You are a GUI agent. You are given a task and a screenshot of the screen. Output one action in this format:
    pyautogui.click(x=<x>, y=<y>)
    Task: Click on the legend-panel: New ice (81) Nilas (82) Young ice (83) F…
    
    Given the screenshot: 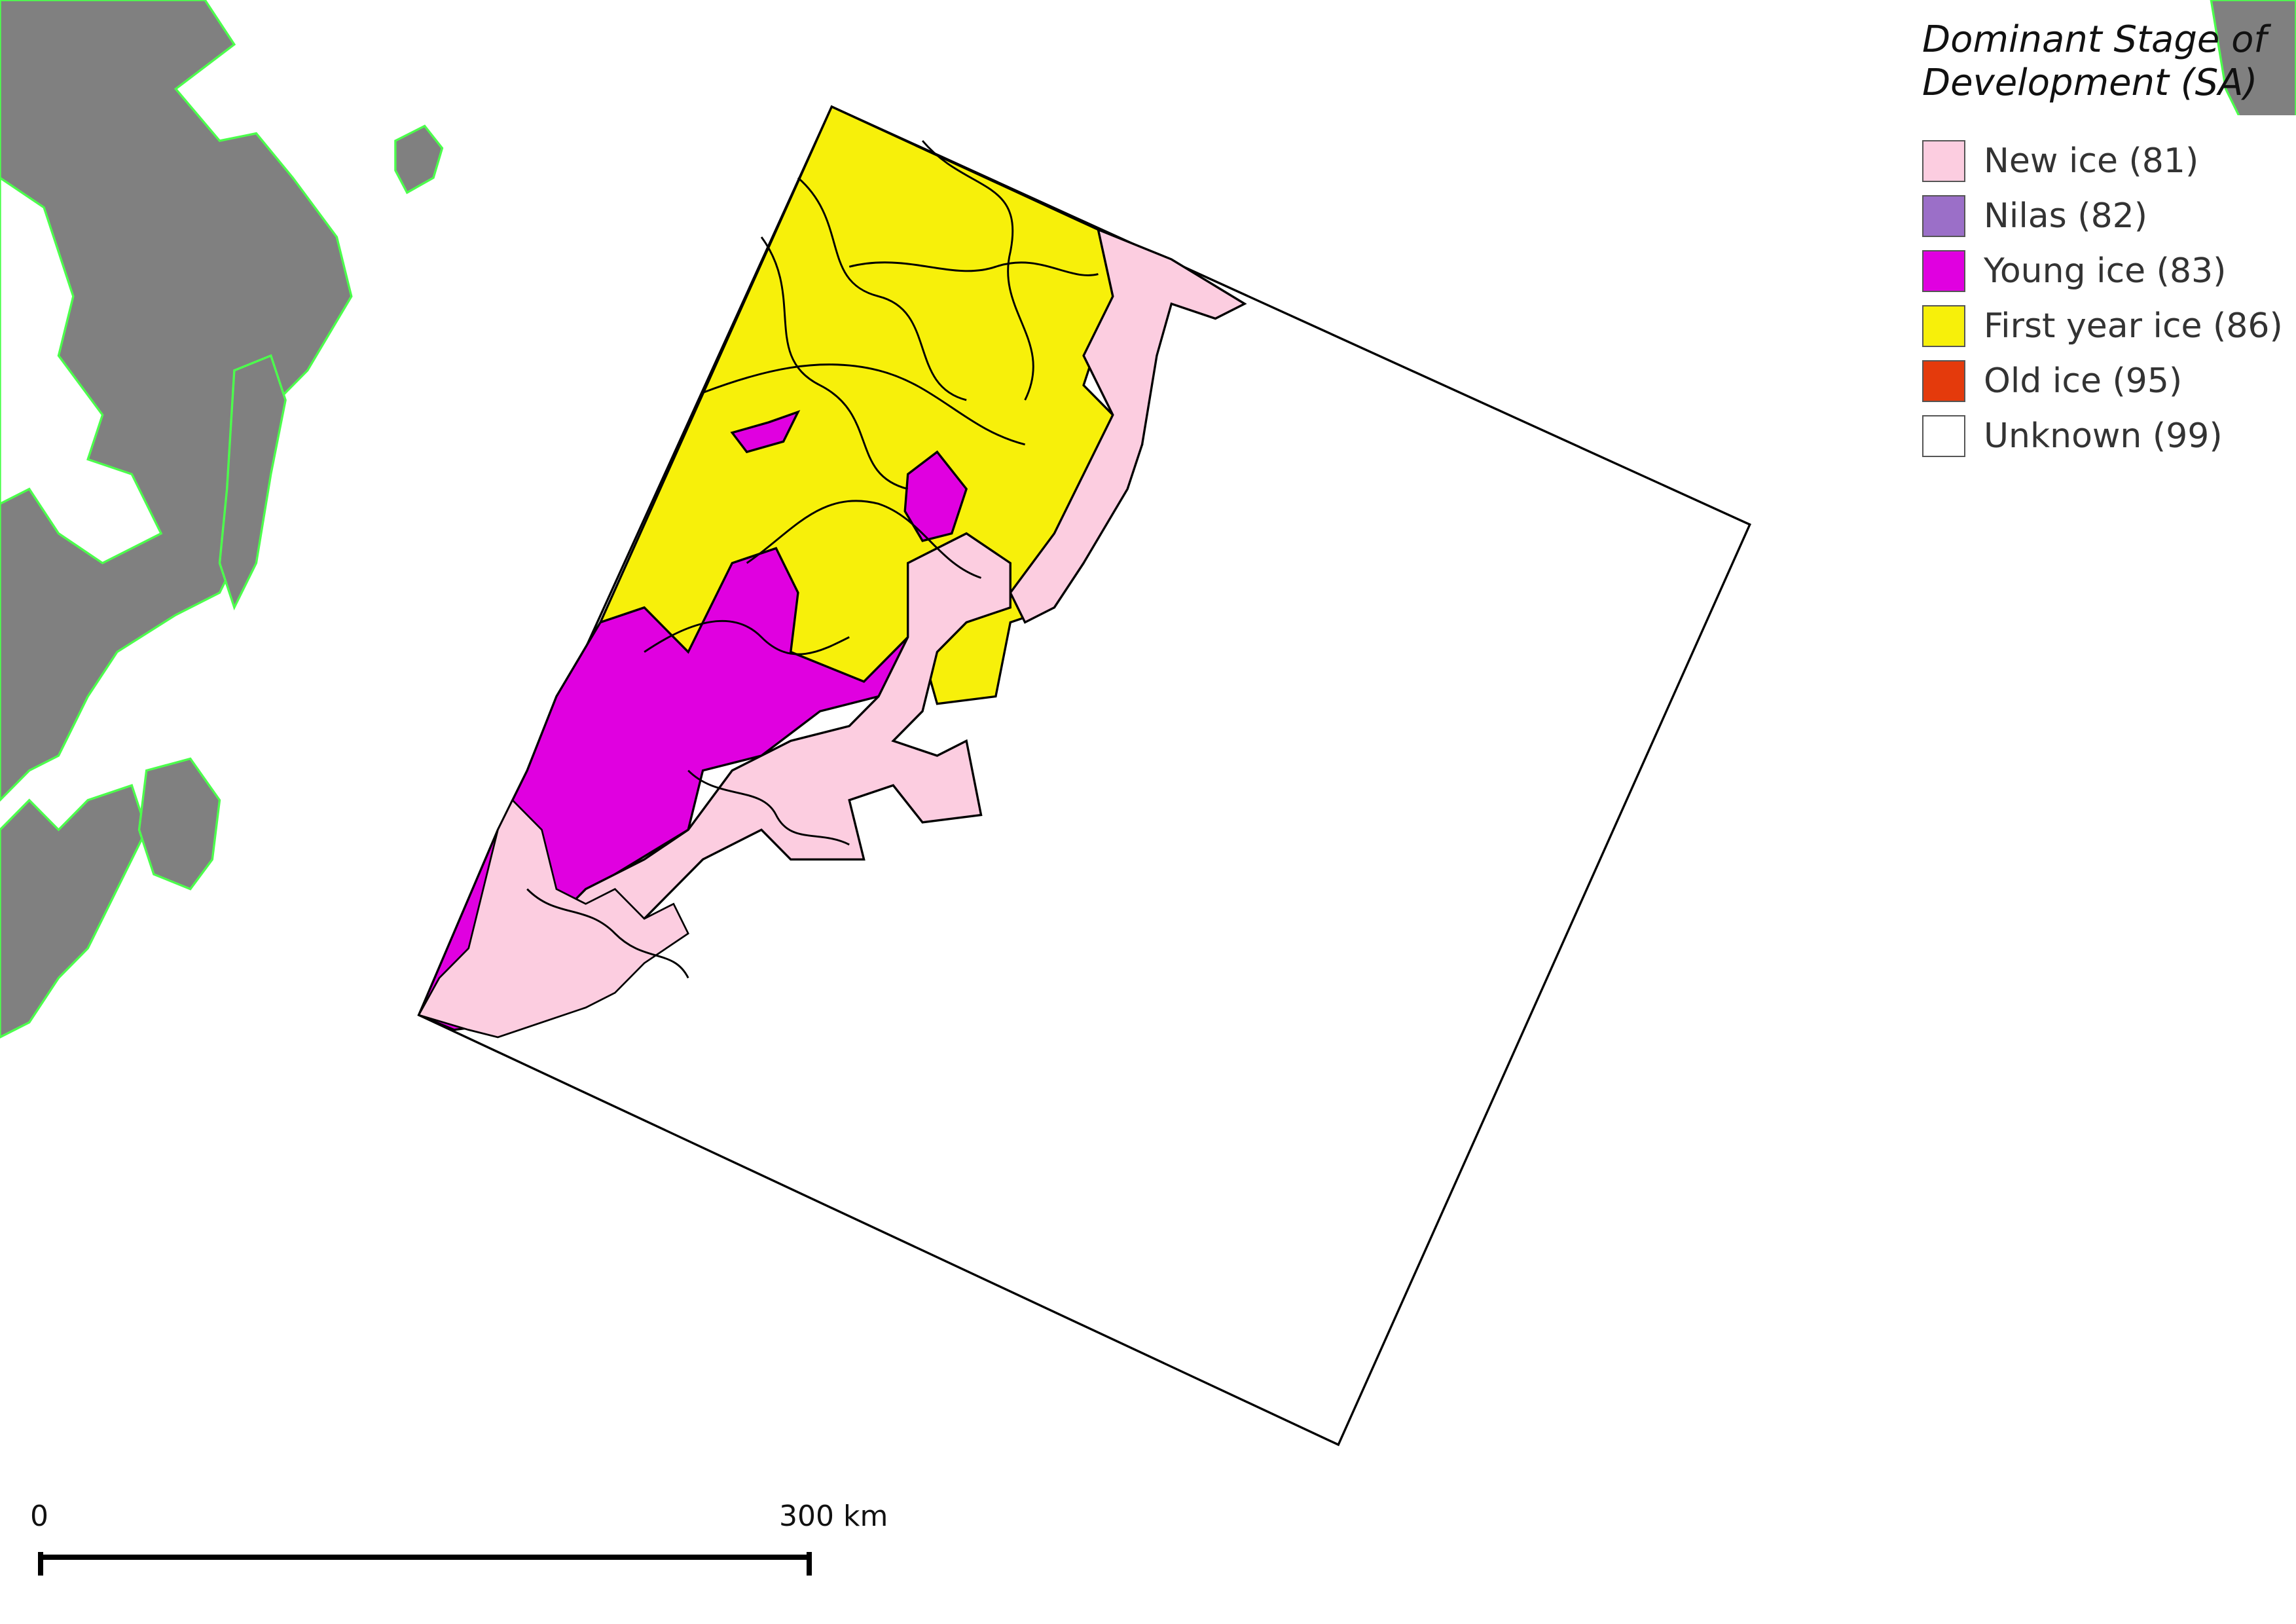 What is the action you would take?
    pyautogui.click(x=2104, y=288)
    